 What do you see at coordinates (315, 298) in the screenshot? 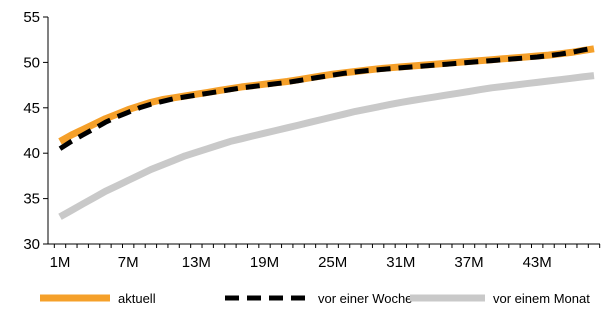
I see `chart-legend: aktuell vor einer Woche vor einem Monat` at bounding box center [315, 298].